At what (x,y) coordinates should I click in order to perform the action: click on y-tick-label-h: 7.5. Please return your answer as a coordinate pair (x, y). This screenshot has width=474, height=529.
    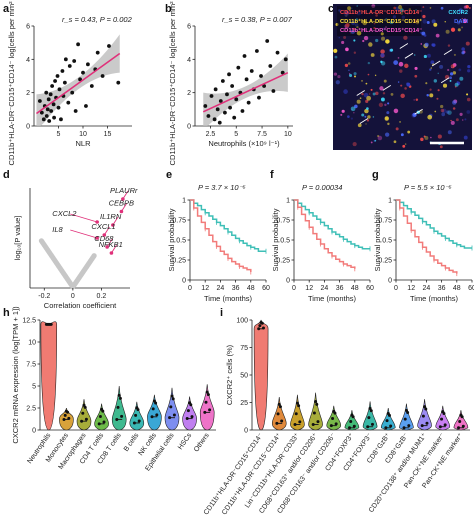
    Looking at the image, I should click on (31, 365).